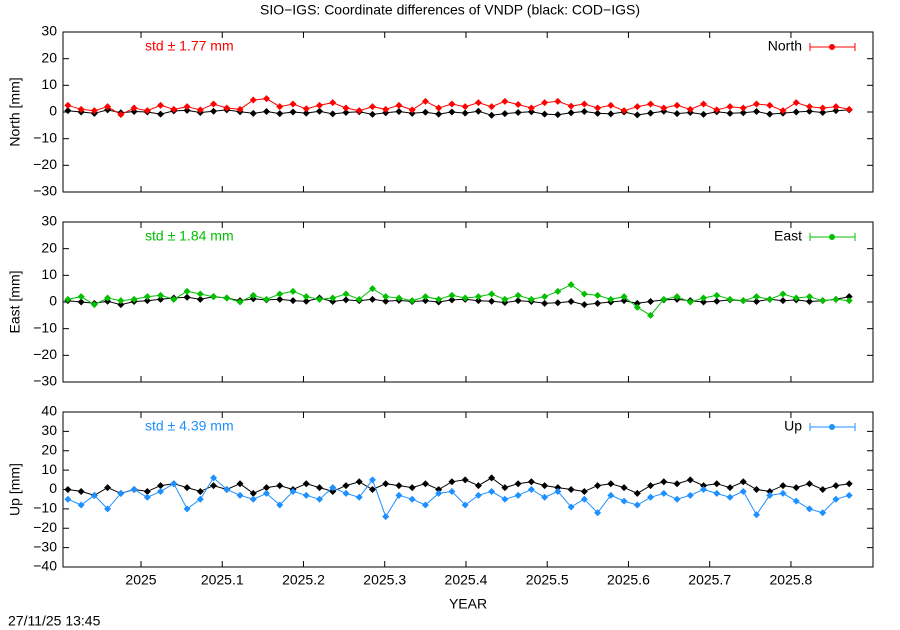  What do you see at coordinates (15, 489) in the screenshot?
I see `y-axis-label: Up [mm]` at bounding box center [15, 489].